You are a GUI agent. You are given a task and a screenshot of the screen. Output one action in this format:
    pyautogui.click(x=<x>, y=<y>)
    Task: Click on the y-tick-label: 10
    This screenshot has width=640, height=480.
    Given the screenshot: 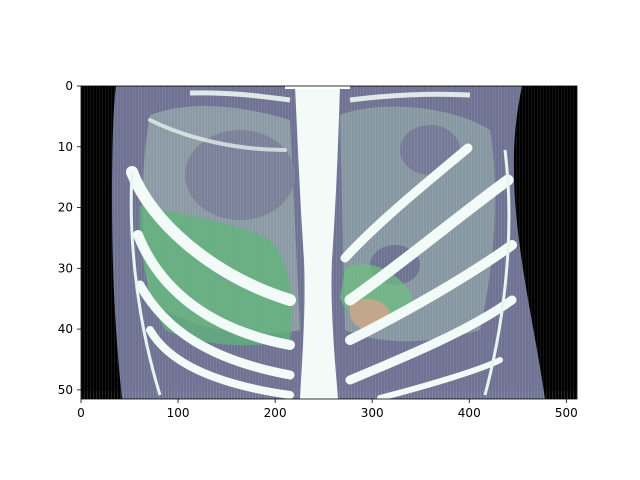 What is the action you would take?
    pyautogui.click(x=65, y=147)
    